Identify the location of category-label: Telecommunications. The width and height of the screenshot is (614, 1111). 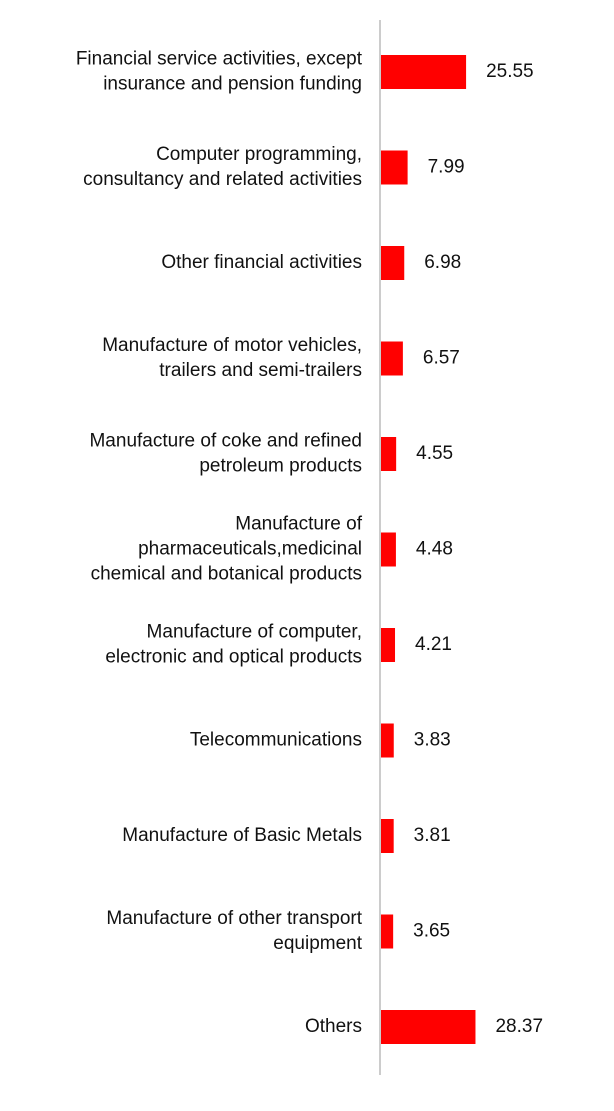
(276, 740).